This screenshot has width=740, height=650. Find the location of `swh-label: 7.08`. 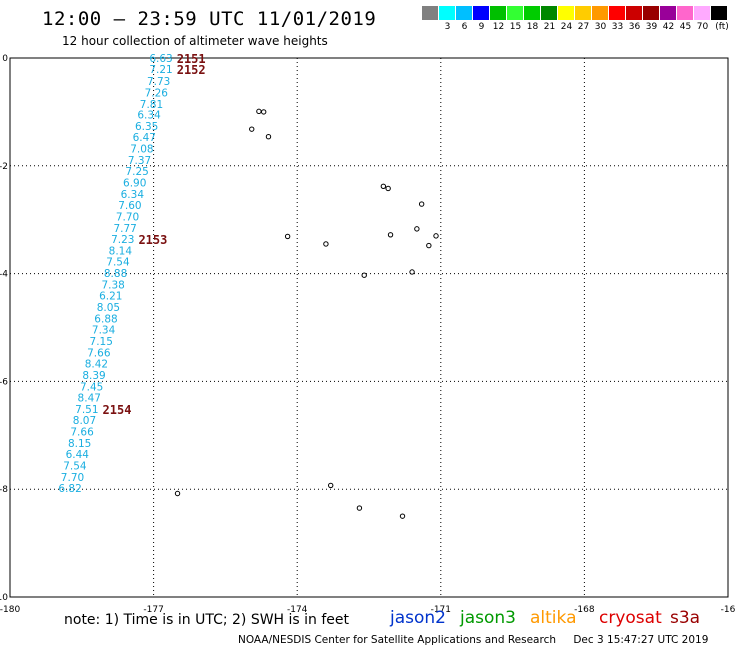

swh-label: 7.08 is located at coordinates (141, 150).